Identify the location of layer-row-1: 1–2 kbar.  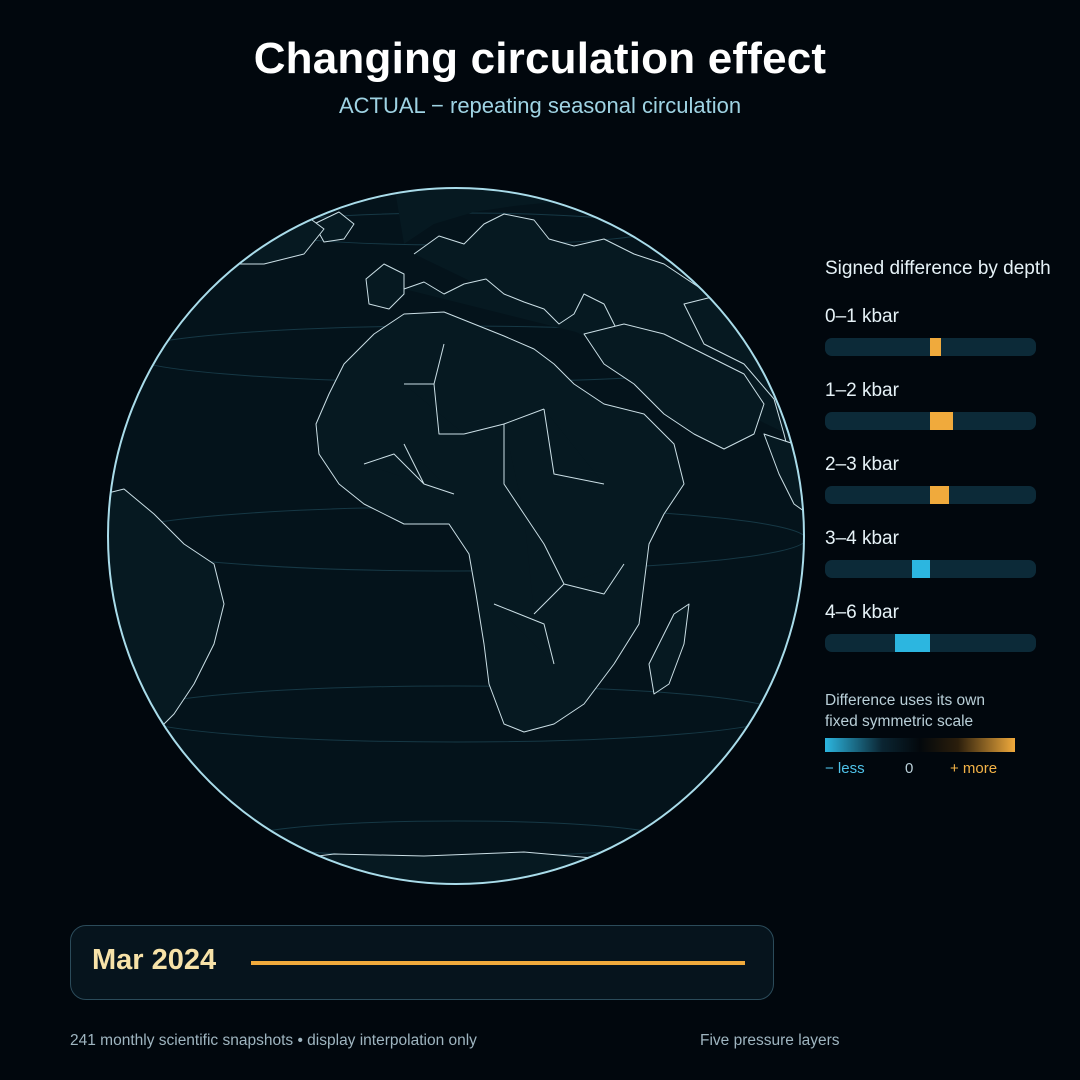
(930, 405).